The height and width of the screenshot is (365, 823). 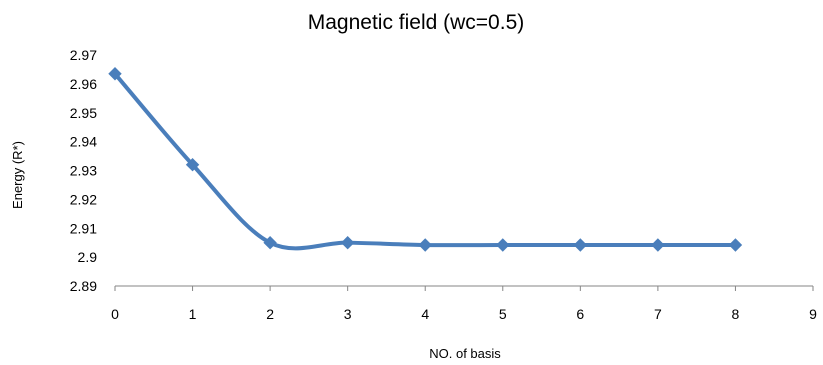 I want to click on y-tick-label: 2.93, so click(x=83, y=171).